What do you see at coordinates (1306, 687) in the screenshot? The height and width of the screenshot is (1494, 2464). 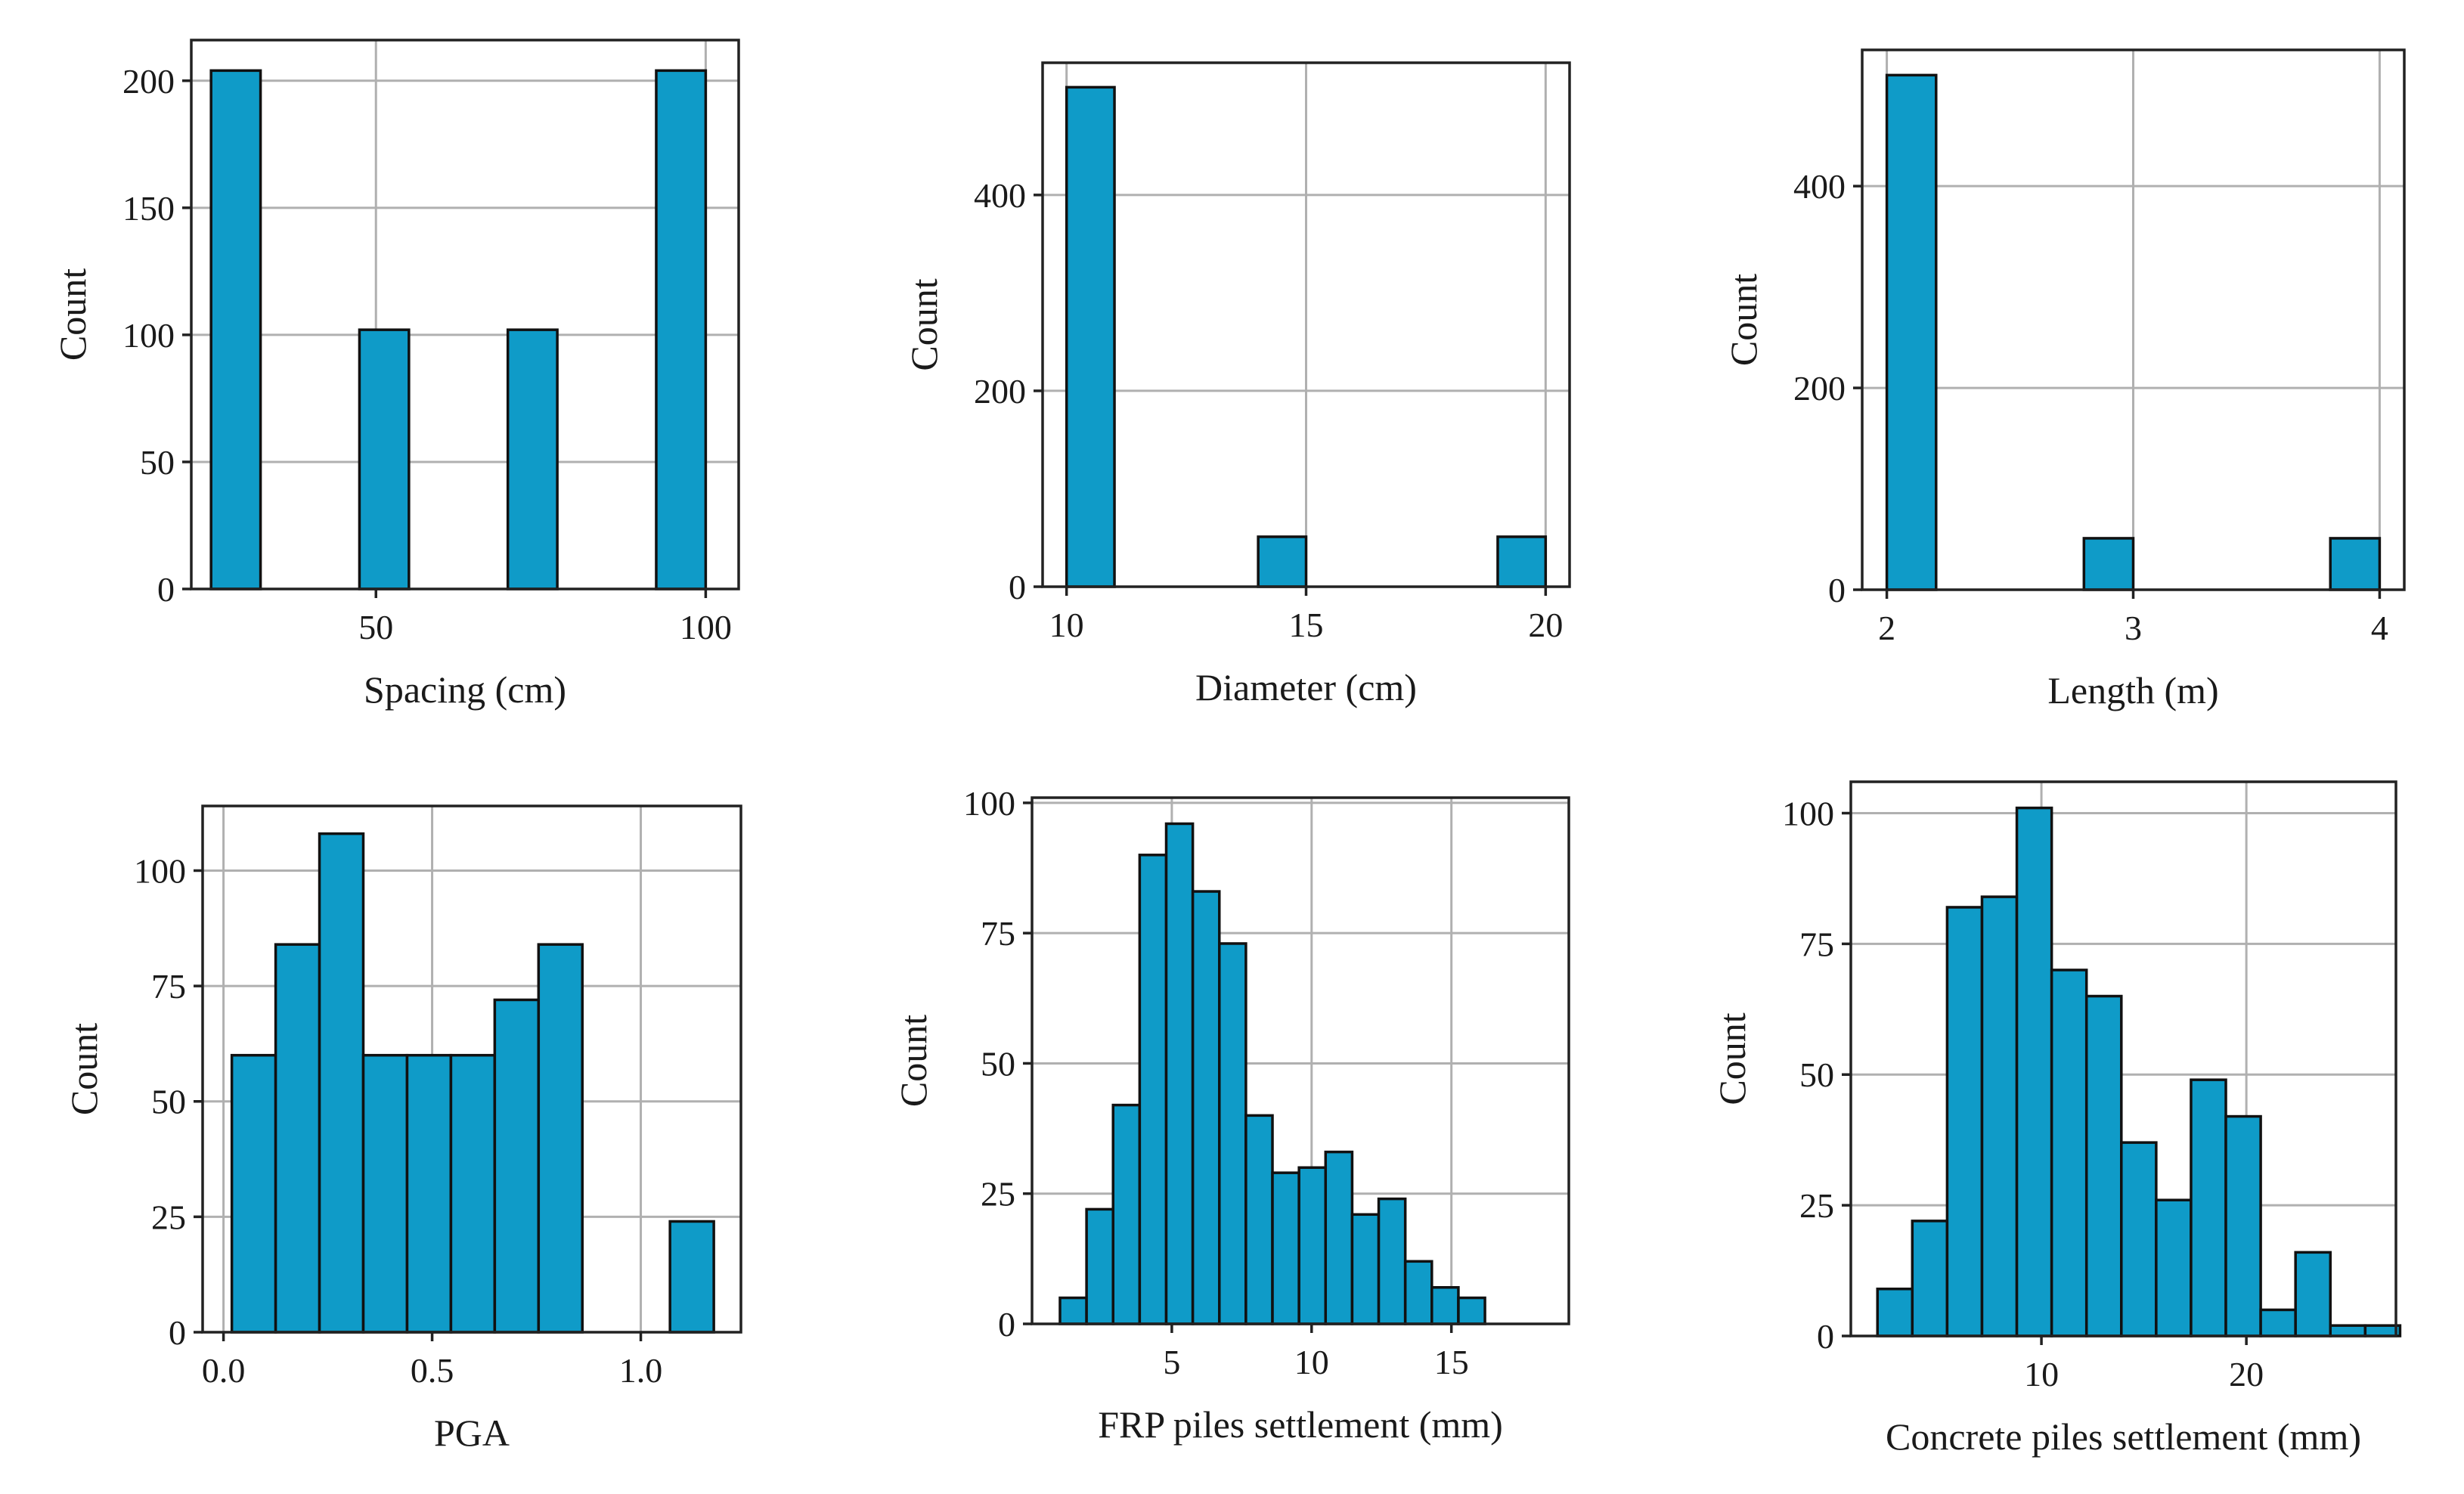 I see `x-axis-label: Diameter (cm)` at bounding box center [1306, 687].